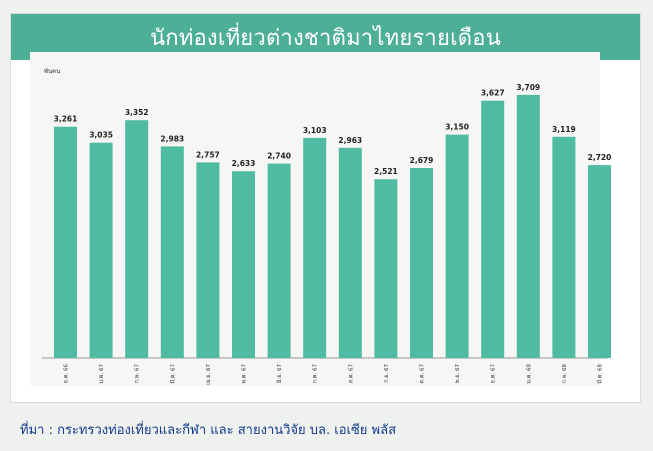  What do you see at coordinates (564, 129) in the screenshot?
I see `value-label-15: 3,119` at bounding box center [564, 129].